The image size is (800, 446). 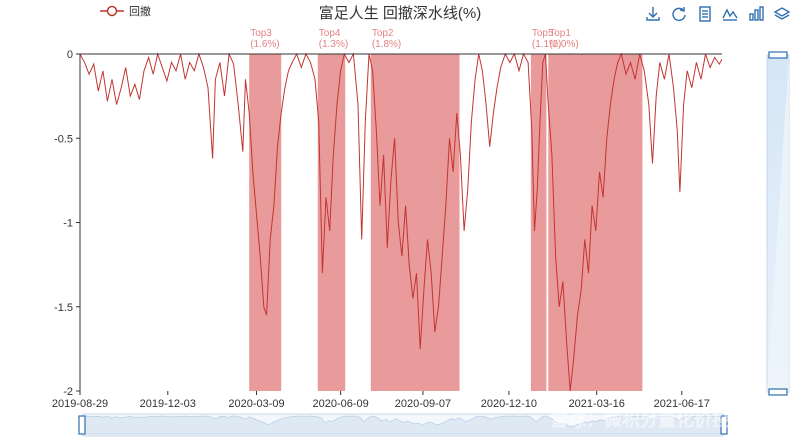 What do you see at coordinates (640, 419) in the screenshot?
I see `watermark-text: 雪球：微积分量化价投` at bounding box center [640, 419].